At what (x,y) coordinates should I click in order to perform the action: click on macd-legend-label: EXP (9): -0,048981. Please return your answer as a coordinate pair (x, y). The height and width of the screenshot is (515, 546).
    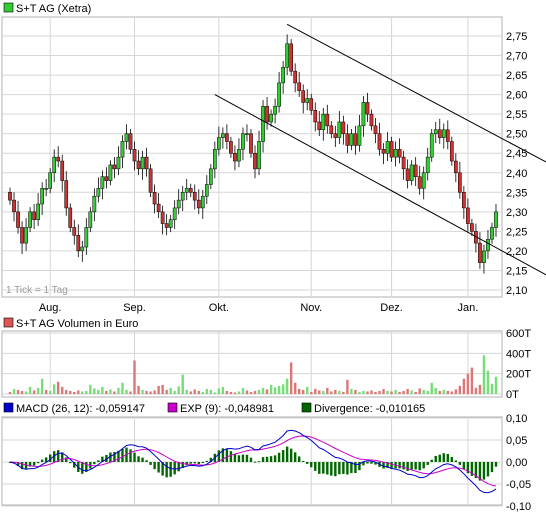
    Looking at the image, I should click on (227, 409).